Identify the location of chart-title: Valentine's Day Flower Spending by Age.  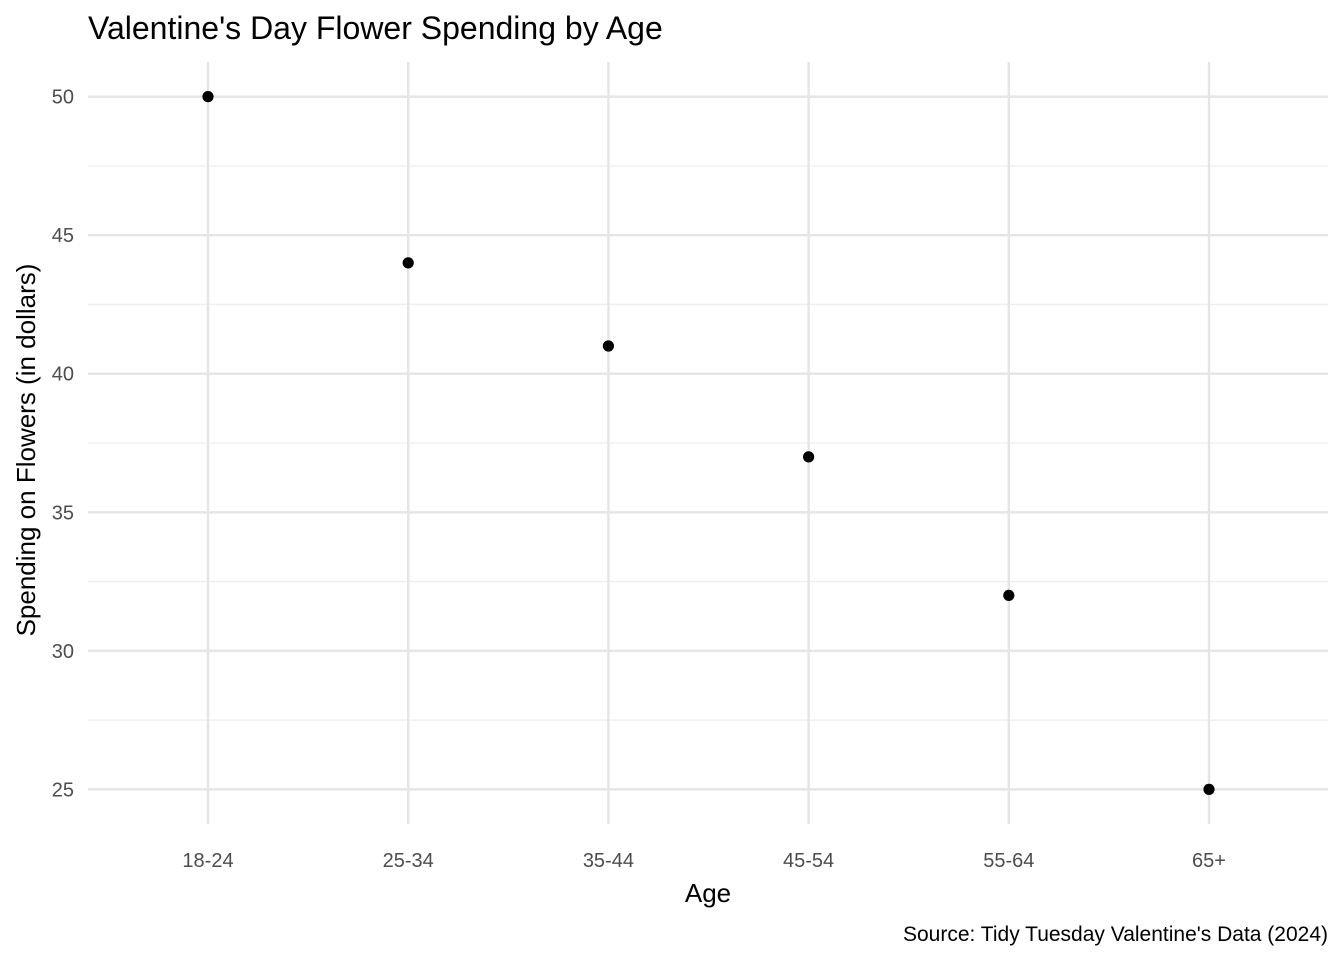
(375, 28).